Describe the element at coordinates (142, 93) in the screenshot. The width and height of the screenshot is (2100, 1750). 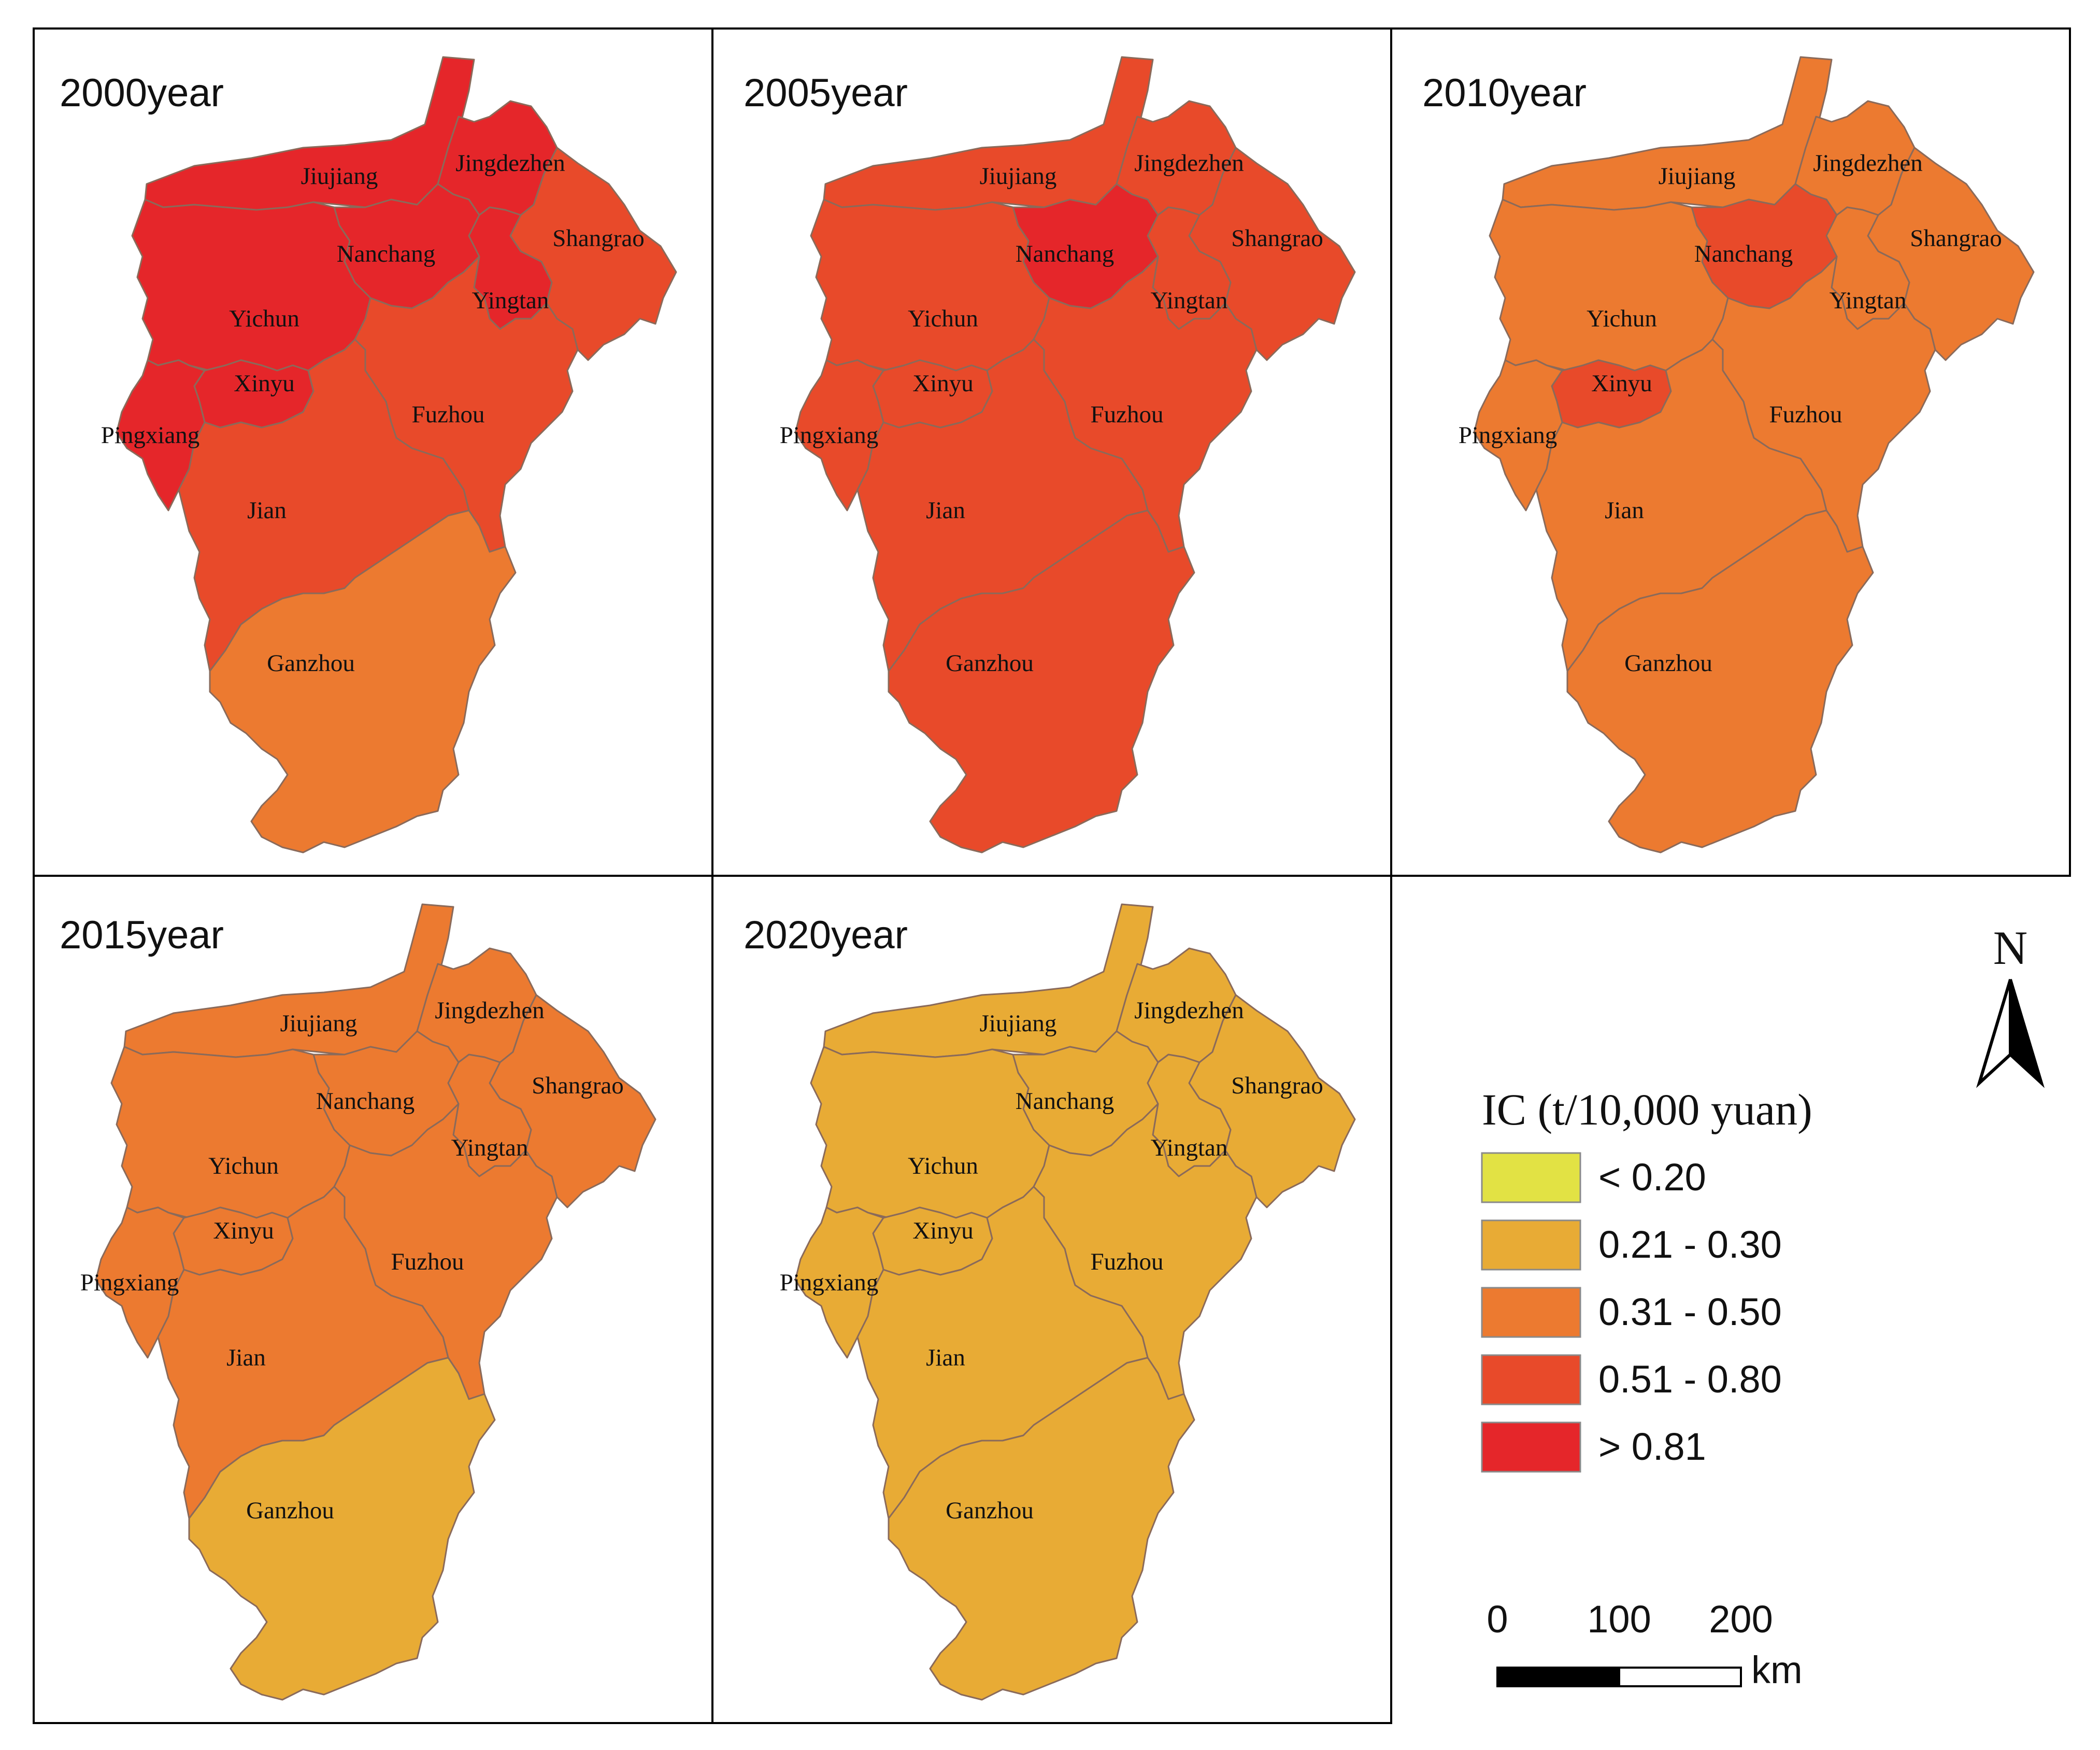
I see `year-label: 2000year` at that location.